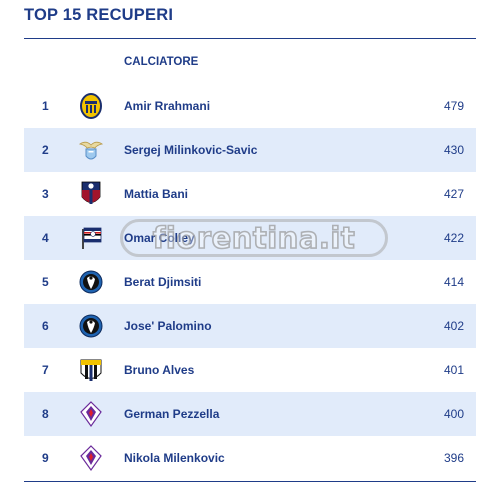  Describe the element at coordinates (45, 106) in the screenshot. I see `rank-number: 1` at that location.